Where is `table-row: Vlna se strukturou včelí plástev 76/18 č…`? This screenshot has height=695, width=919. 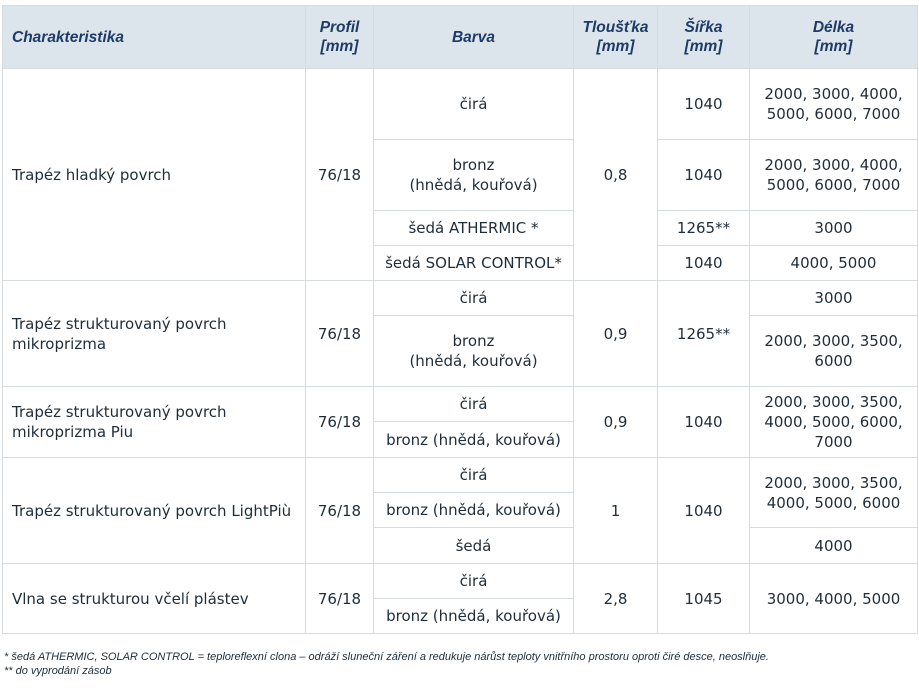 table-row: Vlna se strukturou včelí plástev 76/18 č… is located at coordinates (460, 598).